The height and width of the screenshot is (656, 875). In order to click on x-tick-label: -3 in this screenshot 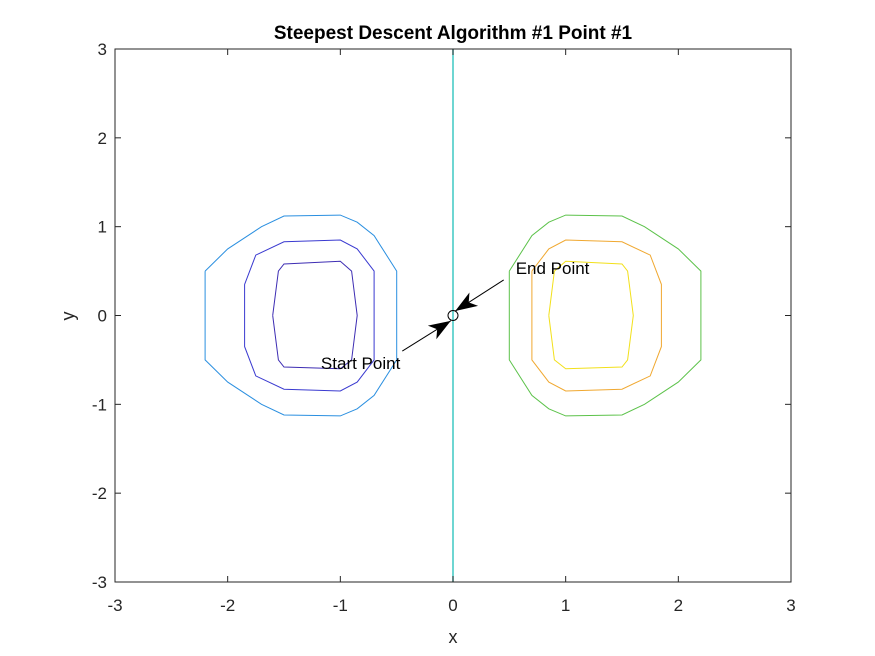, I will do `click(114, 605)`.